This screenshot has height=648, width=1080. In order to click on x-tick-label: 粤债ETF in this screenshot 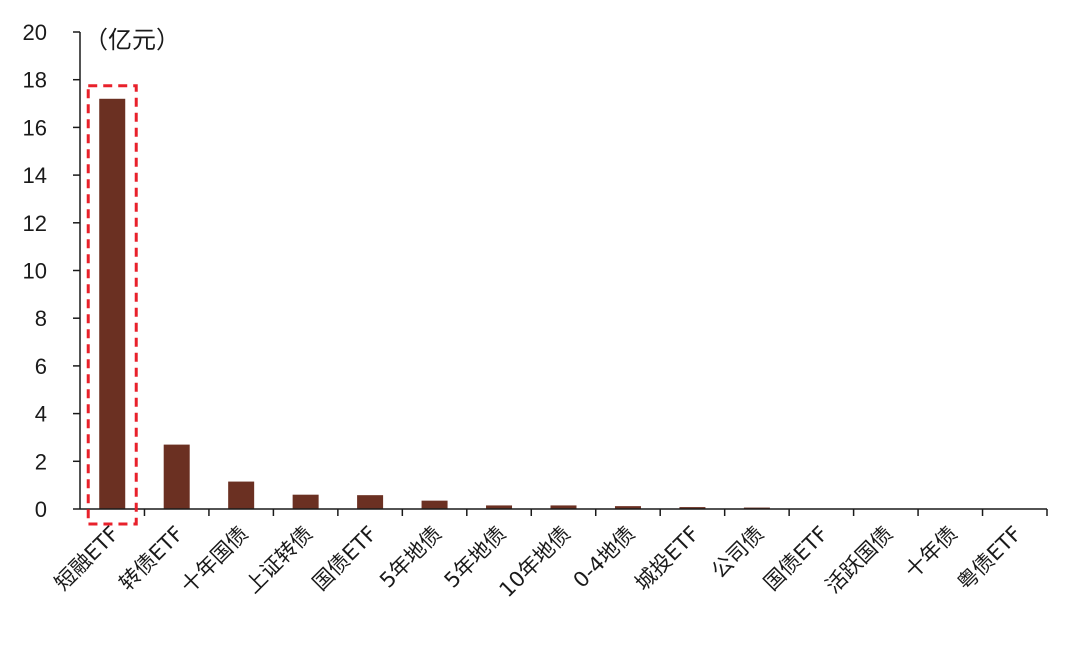, I will do `click(990, 559)`.